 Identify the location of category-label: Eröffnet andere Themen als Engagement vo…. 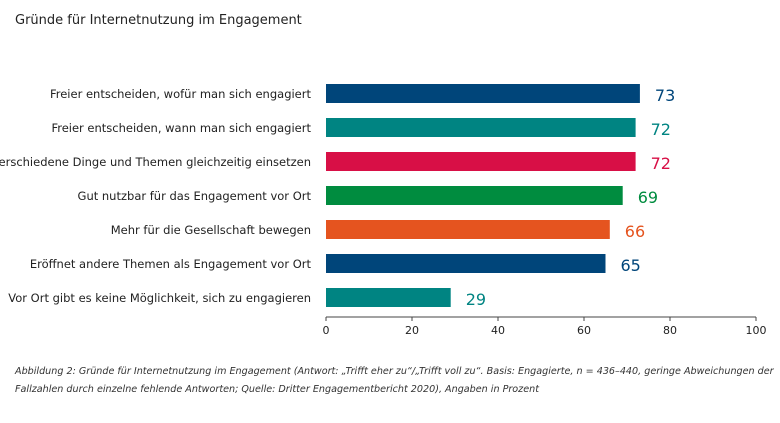
(171, 264).